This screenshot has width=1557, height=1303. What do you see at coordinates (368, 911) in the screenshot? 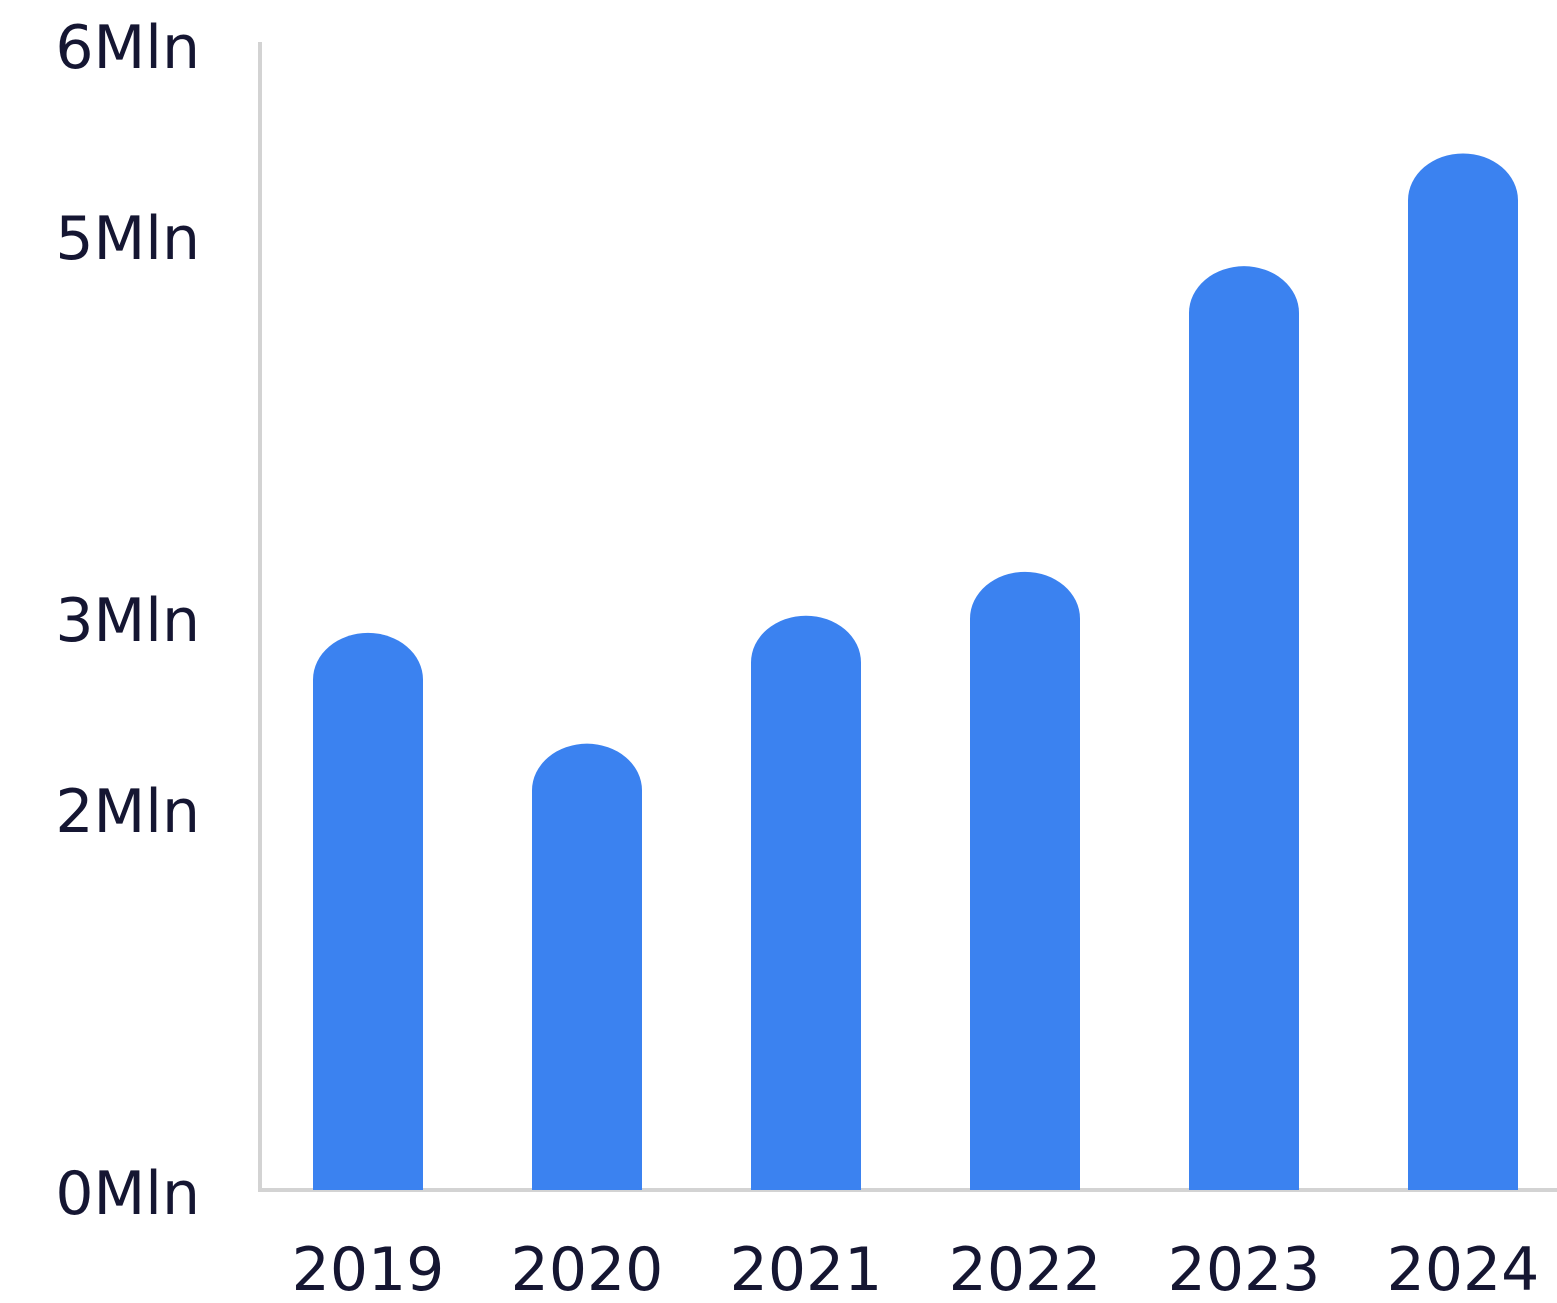
I see `bar-2019` at bounding box center [368, 911].